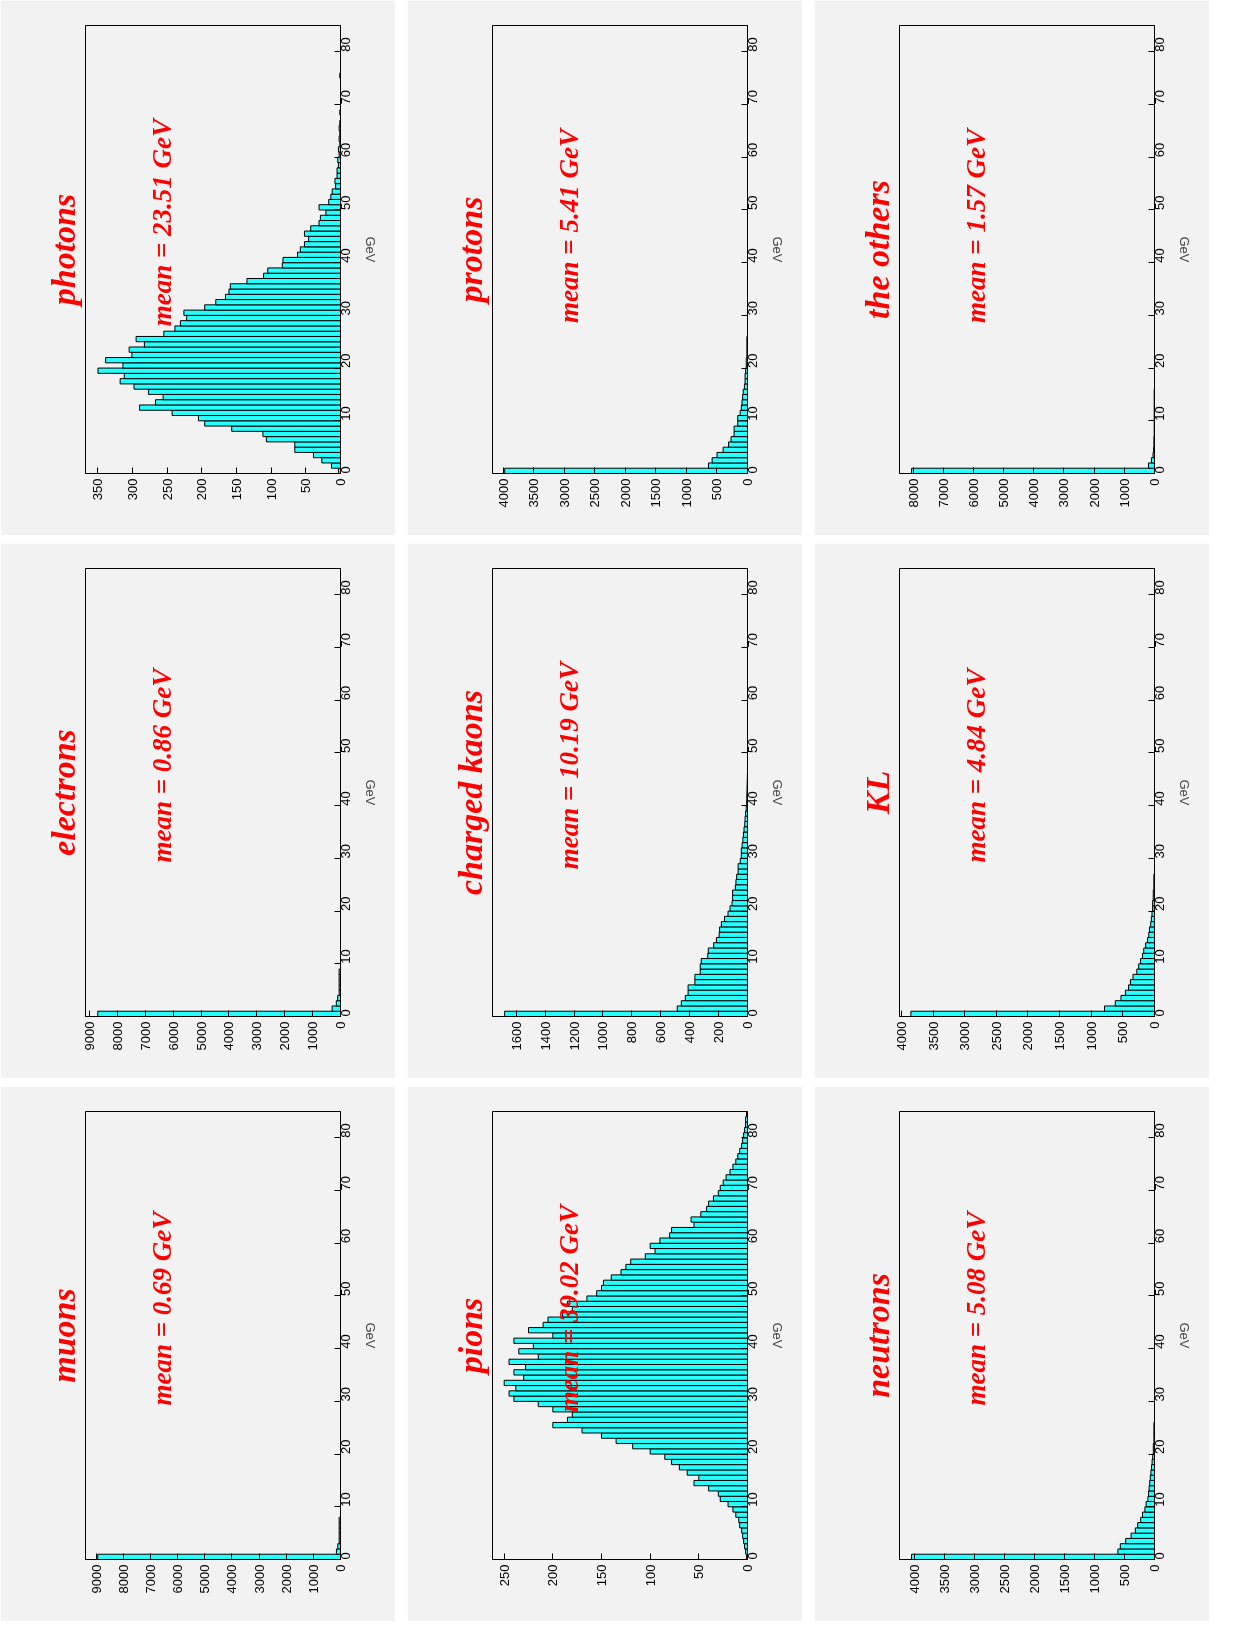 The width and height of the screenshot is (1235, 1645). I want to click on text: charged kaons, so click(470, 792).